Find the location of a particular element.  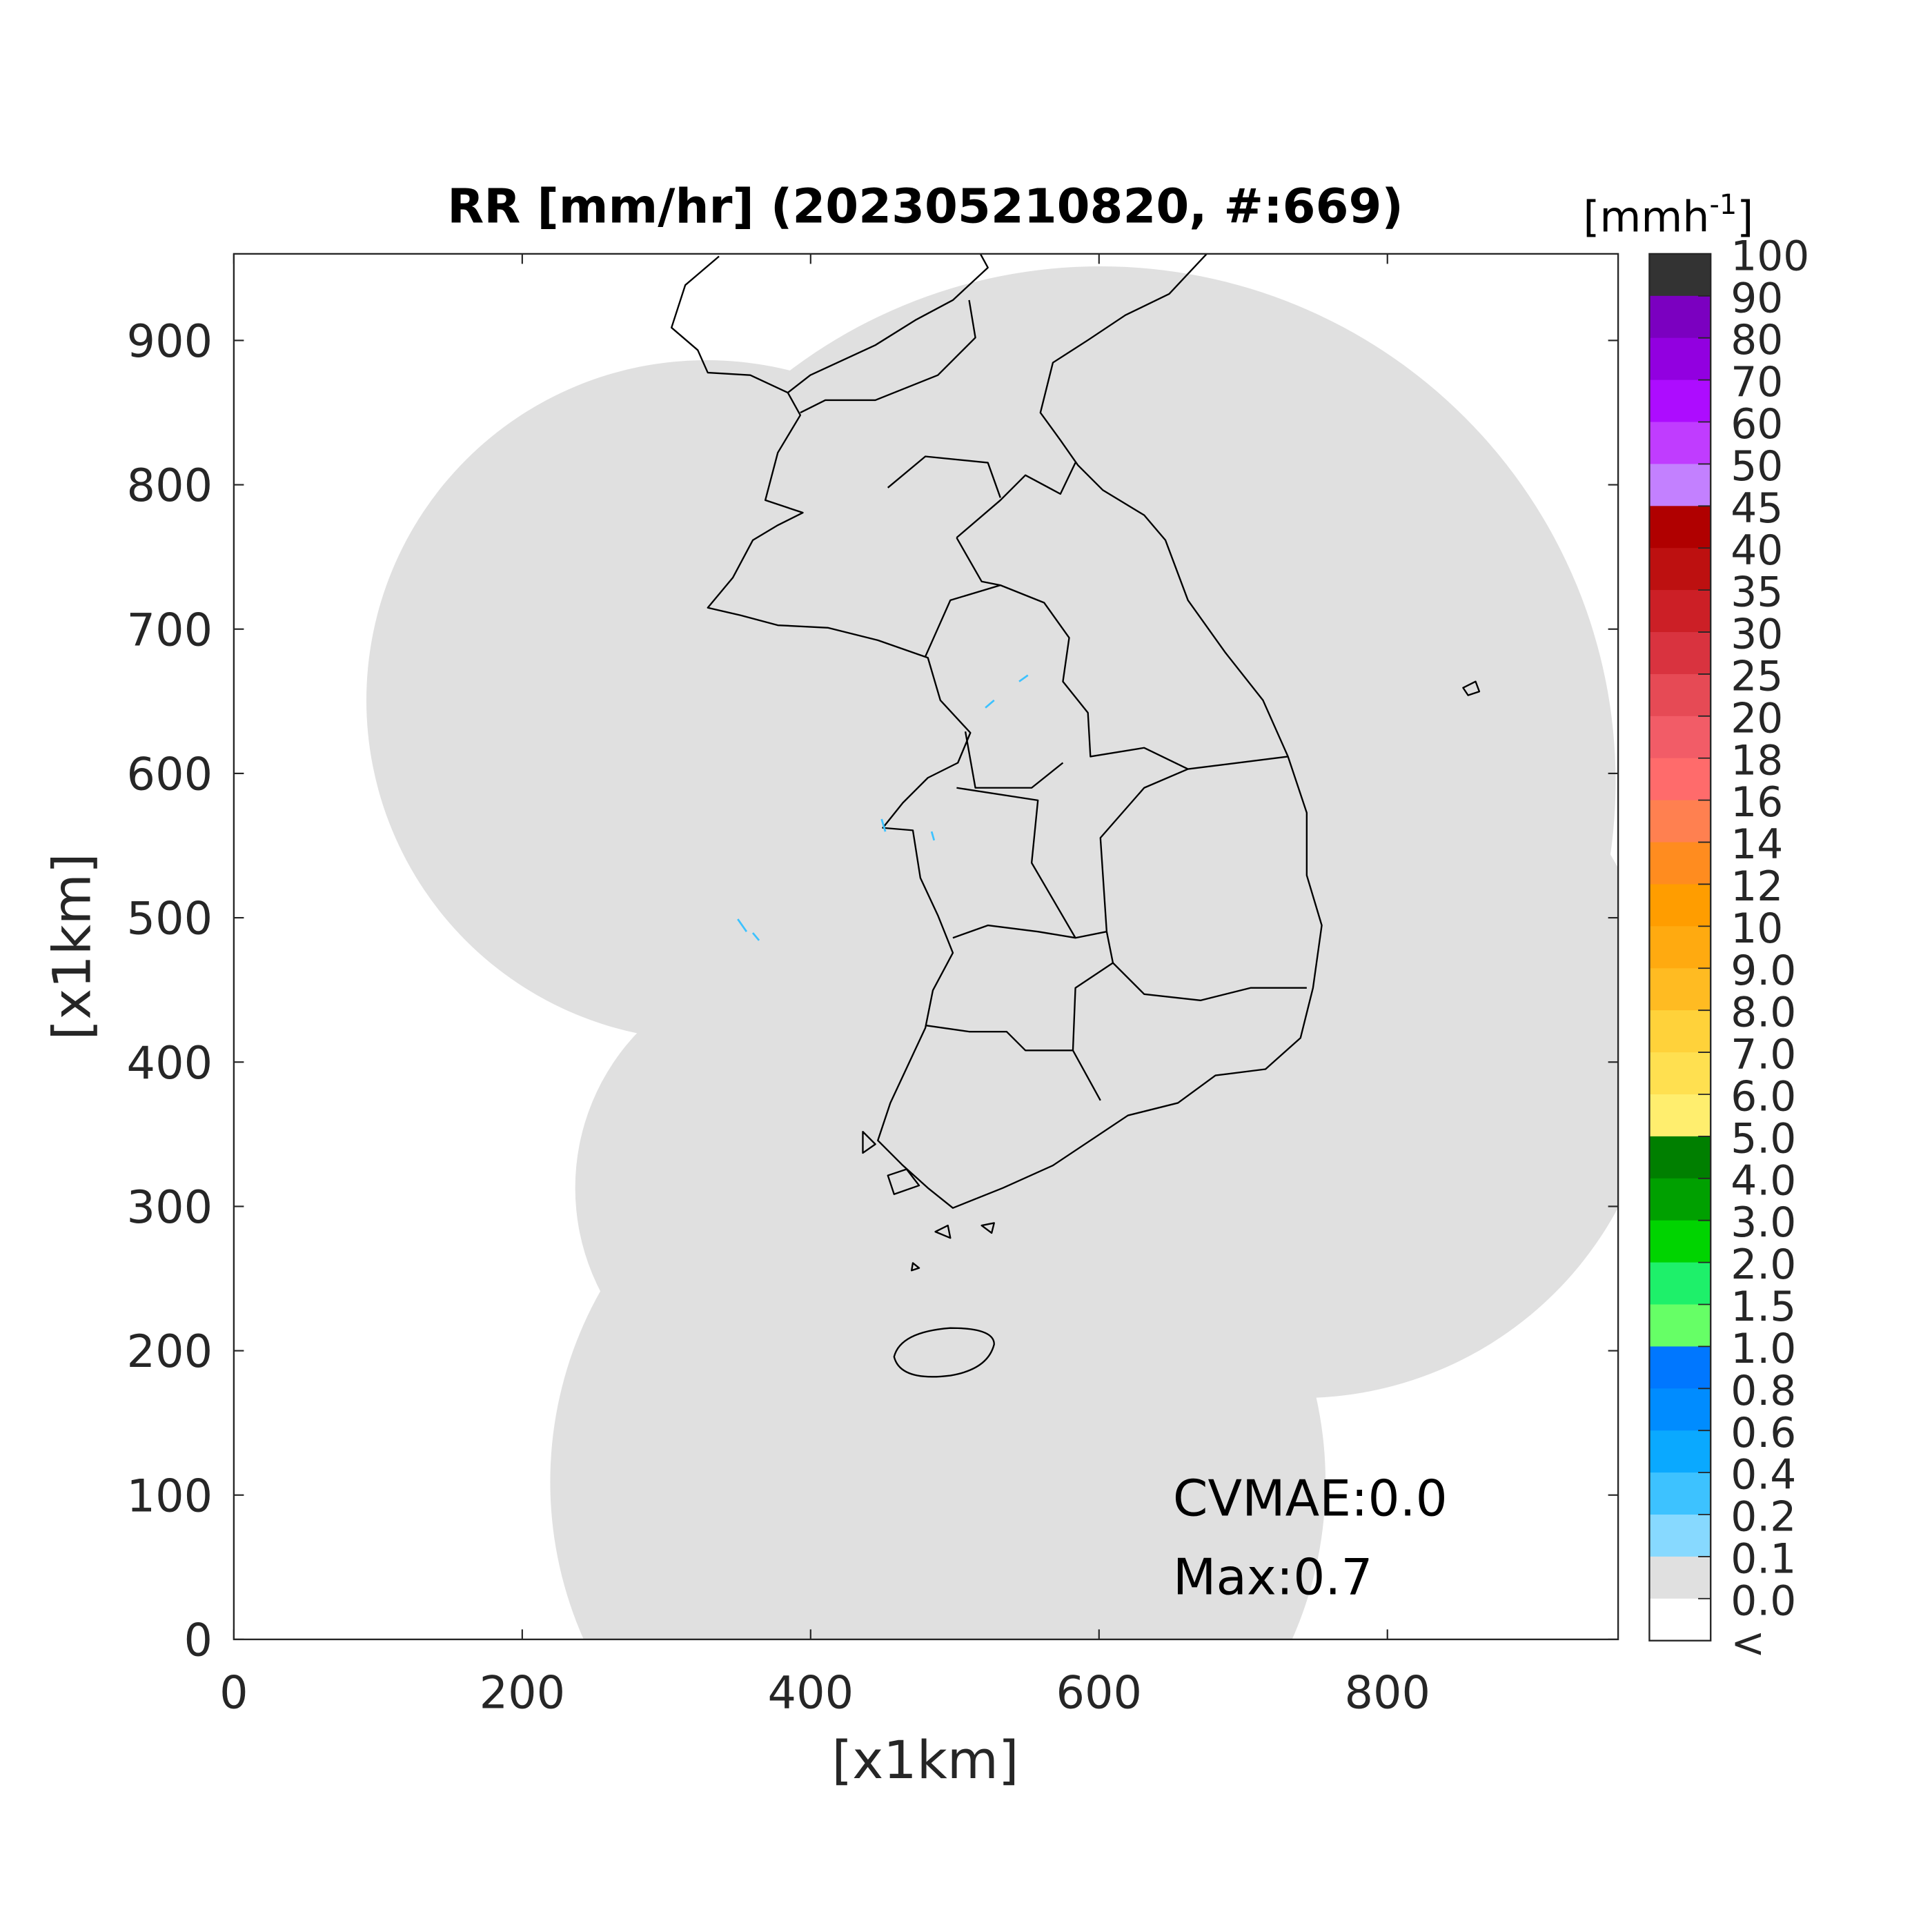

chart-title: RR [mm/hr] (202305210820, #:669) is located at coordinates (925, 207).